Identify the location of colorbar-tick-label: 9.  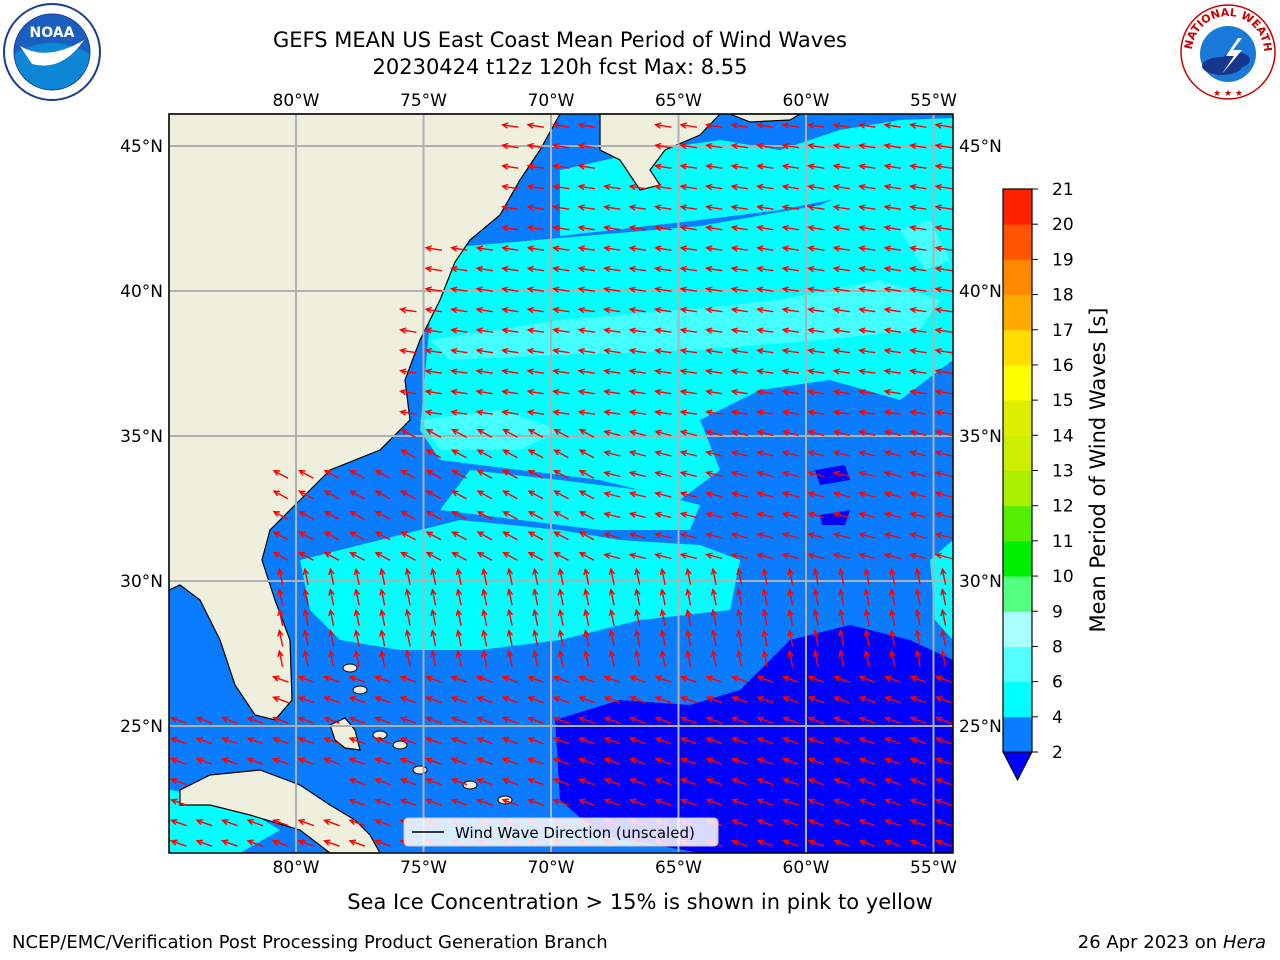
(1057, 612).